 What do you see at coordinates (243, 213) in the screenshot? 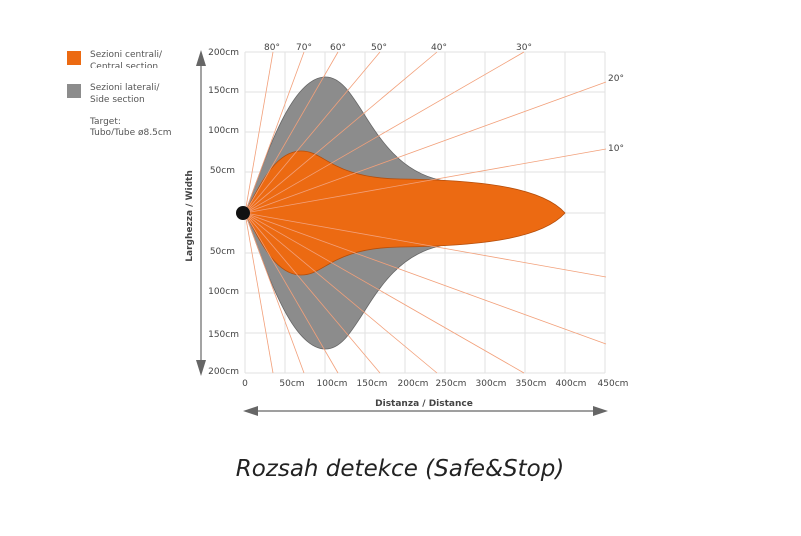
I see `sensor` at bounding box center [243, 213].